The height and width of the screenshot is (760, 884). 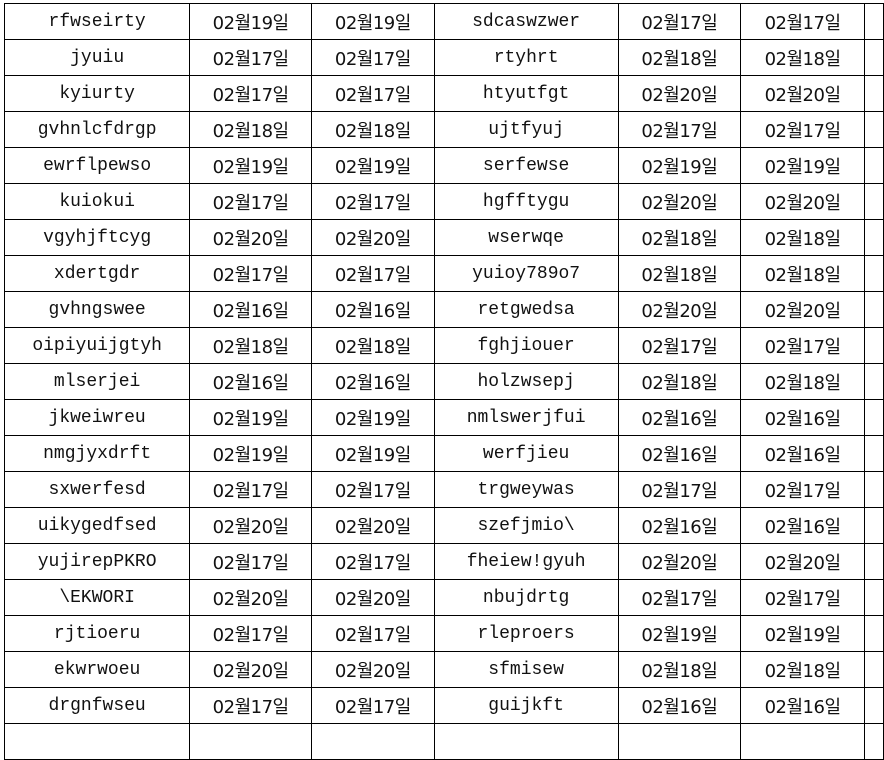 I want to click on name-cell: jyuiu, so click(x=97, y=57).